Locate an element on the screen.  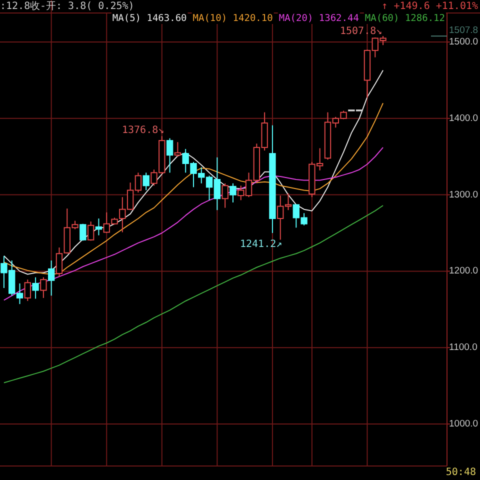
text: ↑ +149.6 +11.01% is located at coordinates (430, 6).